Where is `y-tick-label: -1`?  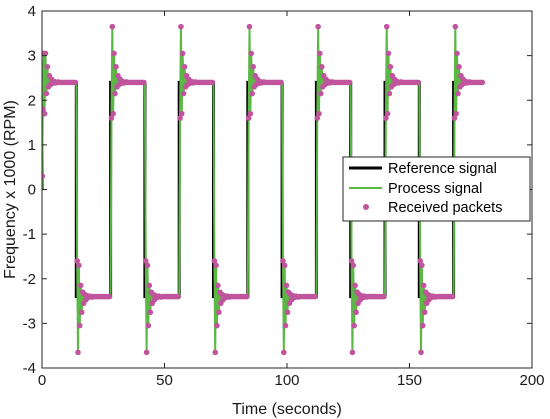 y-tick-label: -1 is located at coordinates (29, 234).